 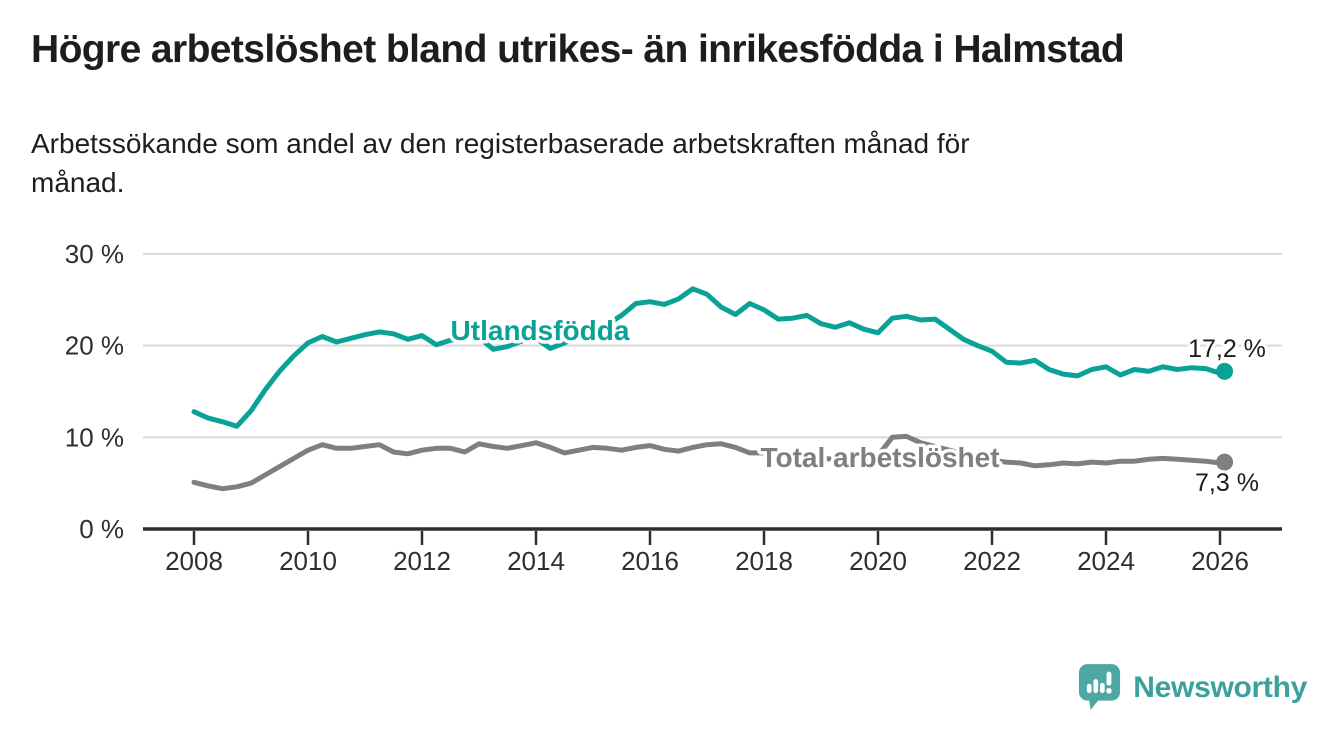 I want to click on x-tick-label-2016: 2016, so click(x=650, y=561).